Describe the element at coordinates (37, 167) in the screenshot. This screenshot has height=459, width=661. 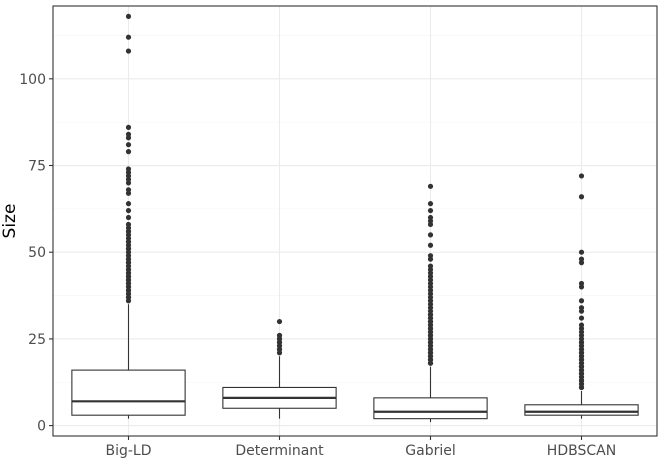
I see `y-tick-label: 75` at that location.